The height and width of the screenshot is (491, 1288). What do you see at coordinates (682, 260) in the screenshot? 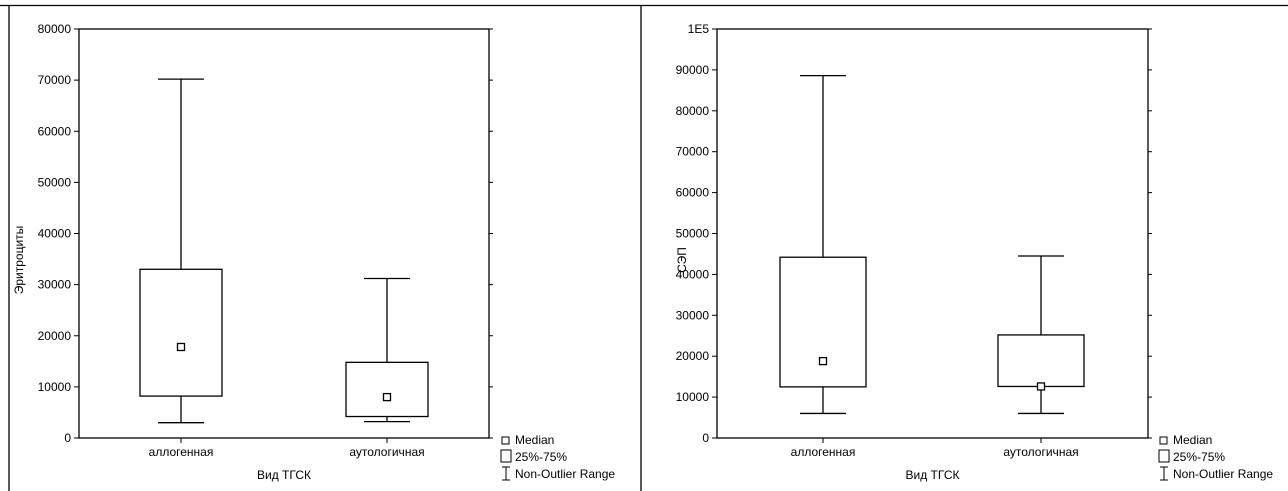
I see `y-axis-label: СЭП` at bounding box center [682, 260].